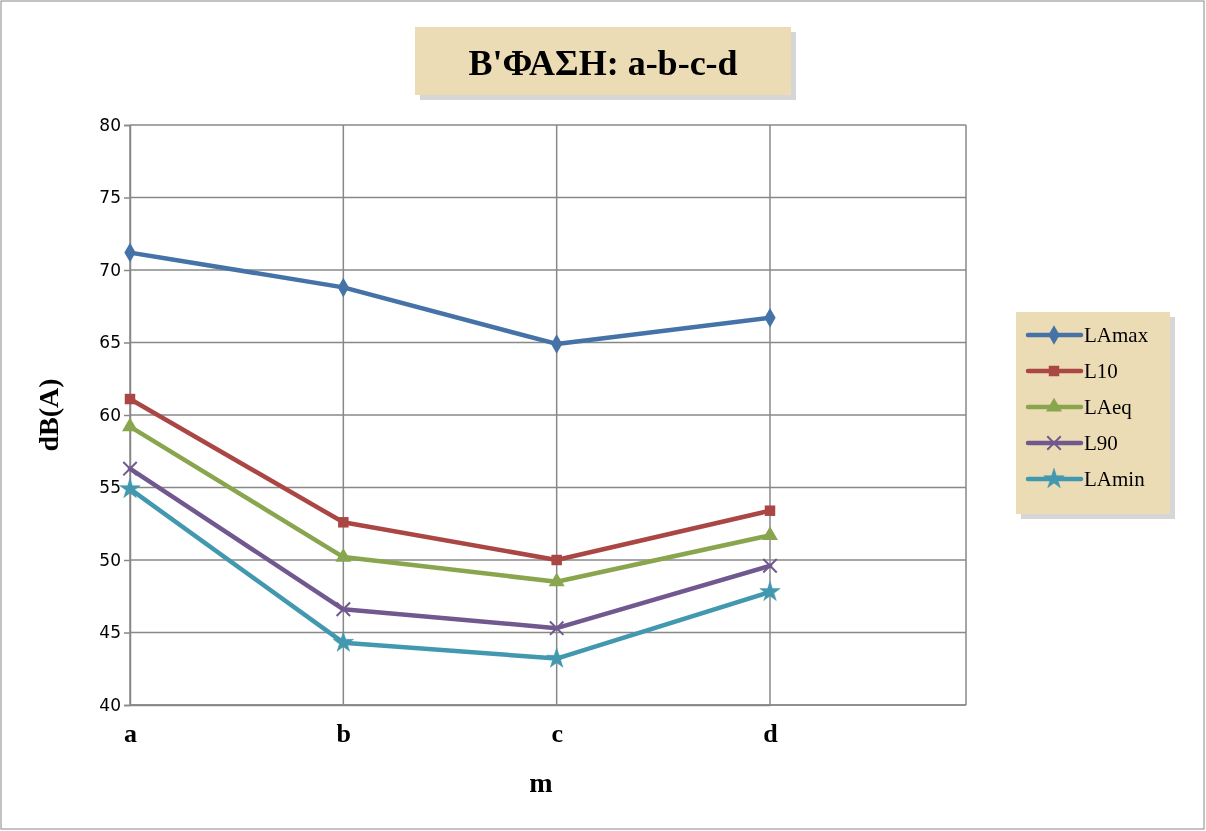 Image resolution: width=1206 pixels, height=831 pixels. Describe the element at coordinates (110, 342) in the screenshot. I see `y-tick-label: 65` at that location.